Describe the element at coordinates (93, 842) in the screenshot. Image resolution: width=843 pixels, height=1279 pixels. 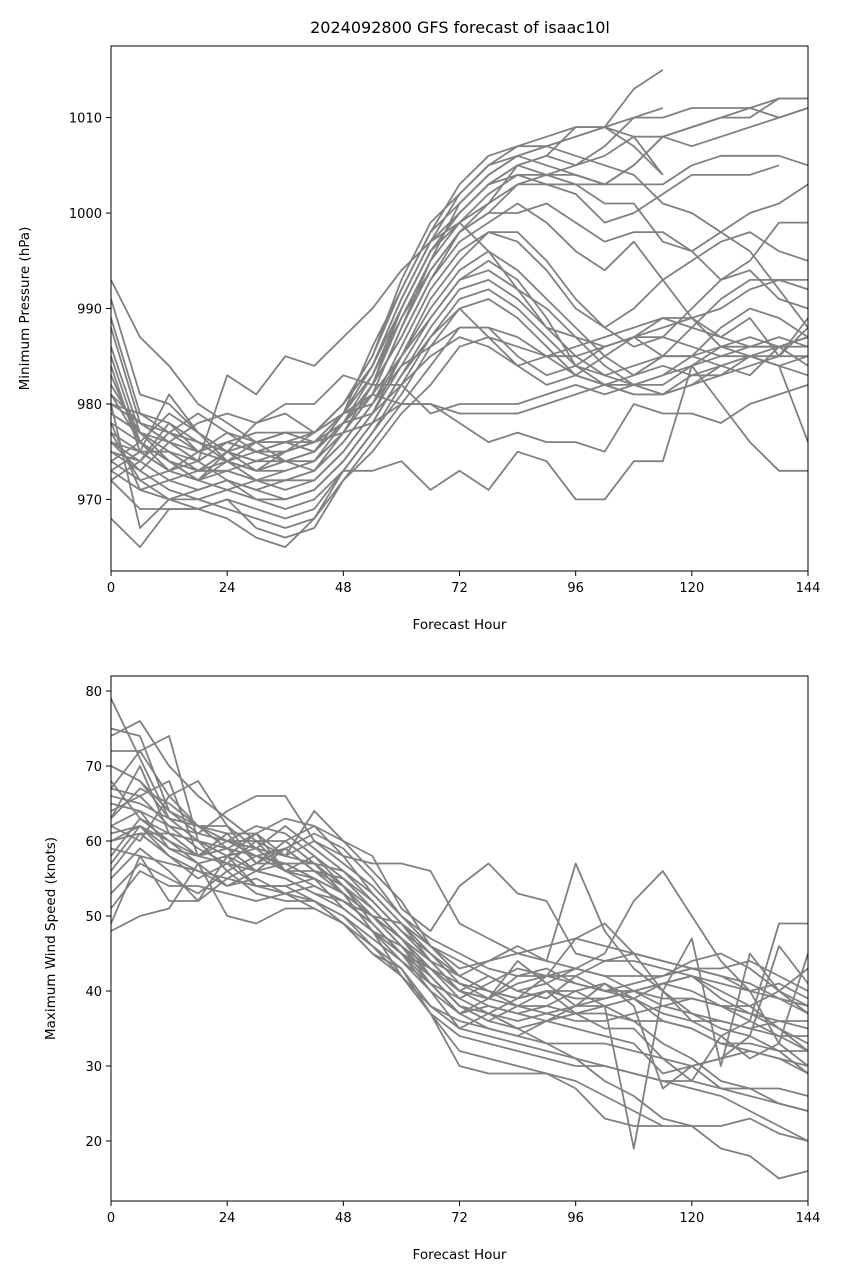
I see `wind-y-tick-label: 60` at that location.